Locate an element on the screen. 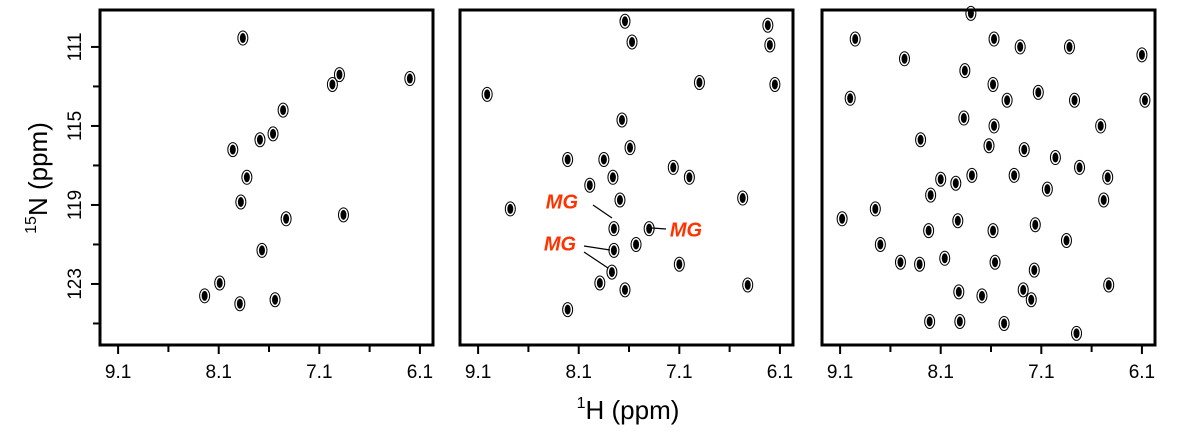  y-axis-label: 15N (ppm) is located at coordinates (38, 178).